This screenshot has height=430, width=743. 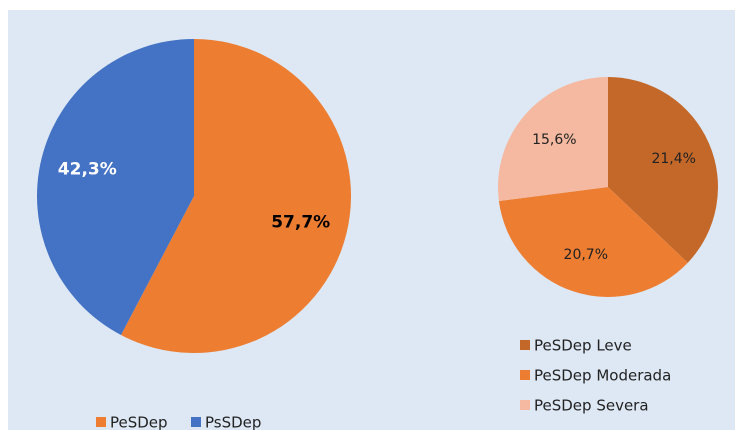 What do you see at coordinates (591, 406) in the screenshot?
I see `legend-label: PeSDep Severa` at bounding box center [591, 406].